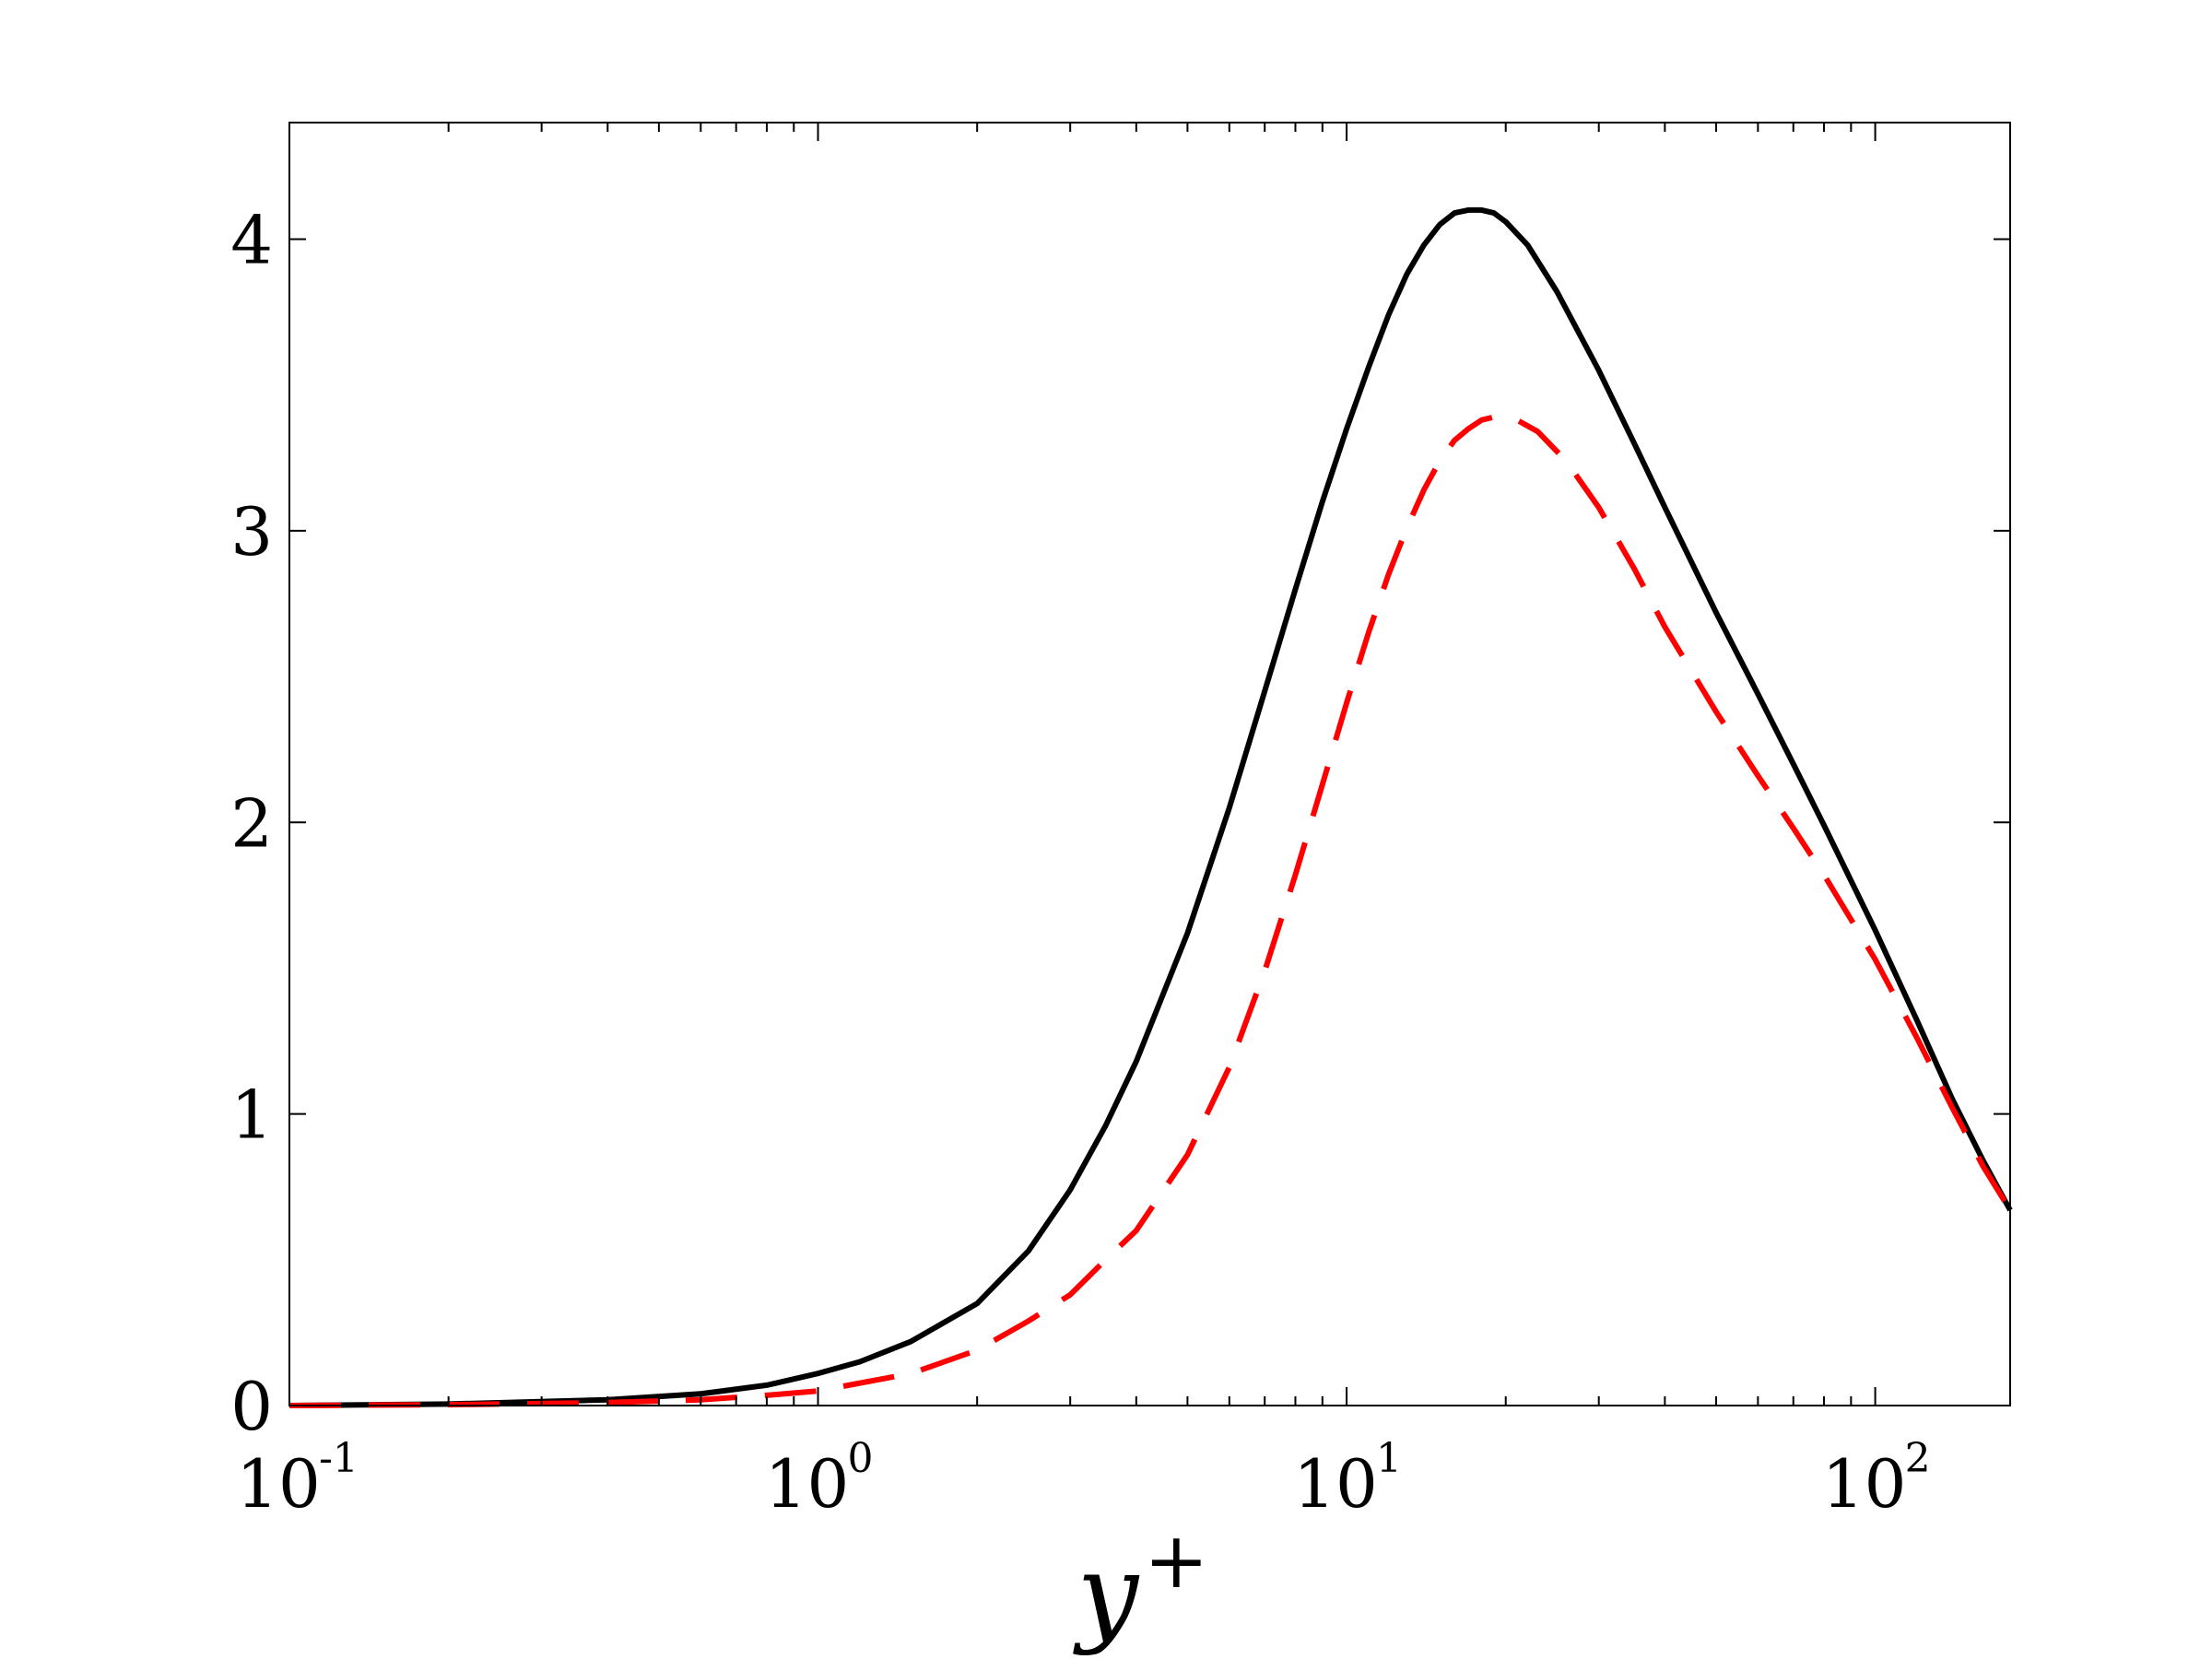  Describe the element at coordinates (1389, 1458) in the screenshot. I see `x-tick-exponent: 1` at that location.